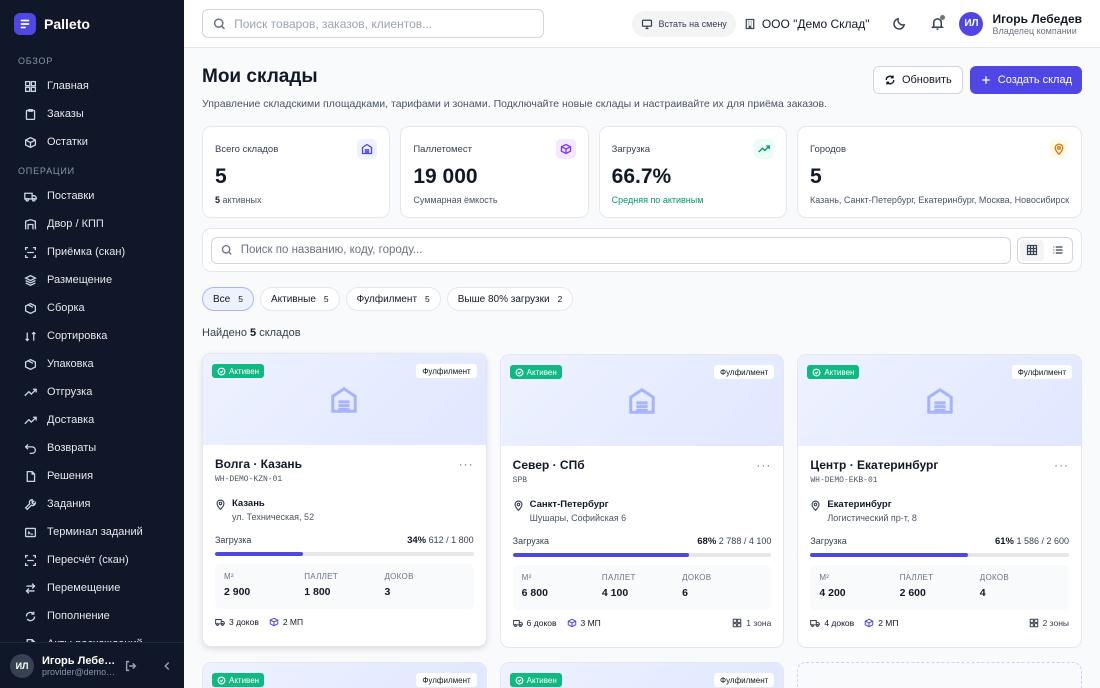 The height and width of the screenshot is (688, 1100). What do you see at coordinates (526, 577) in the screenshot?
I see `metric-label: М²` at bounding box center [526, 577].